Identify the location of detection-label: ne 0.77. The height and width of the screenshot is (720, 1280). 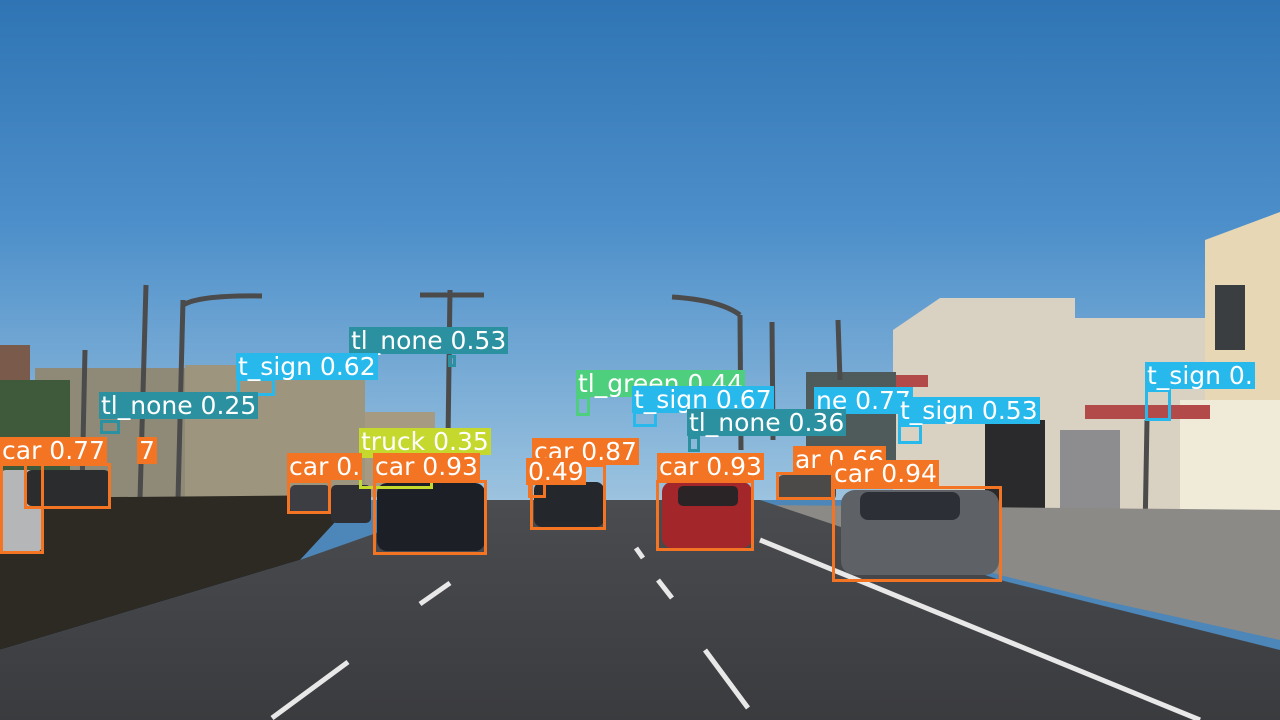
(863, 400).